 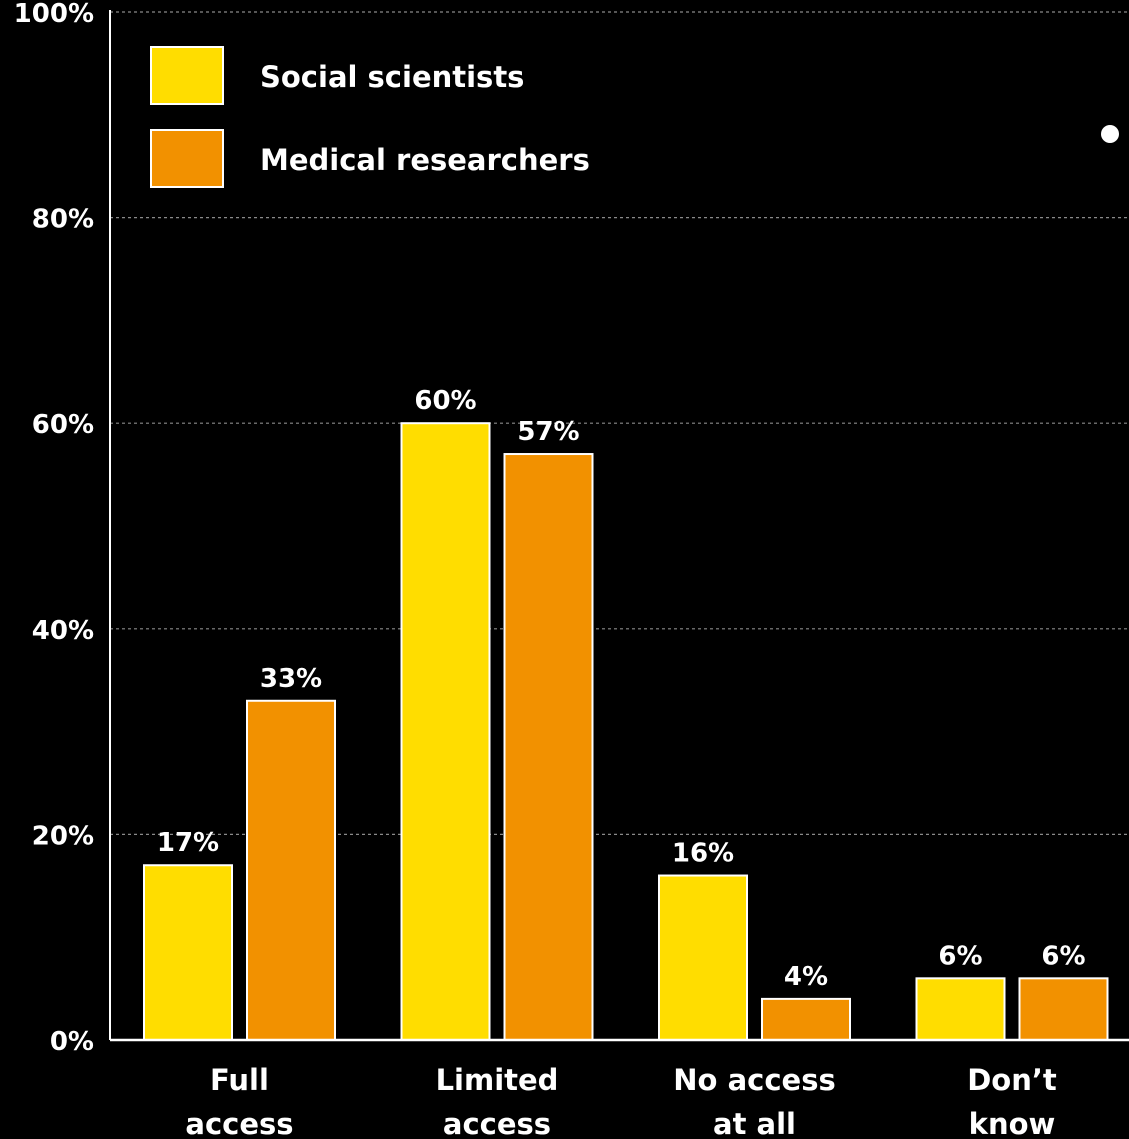 What do you see at coordinates (445, 401) in the screenshot?
I see `bar-value-label: 60%` at bounding box center [445, 401].